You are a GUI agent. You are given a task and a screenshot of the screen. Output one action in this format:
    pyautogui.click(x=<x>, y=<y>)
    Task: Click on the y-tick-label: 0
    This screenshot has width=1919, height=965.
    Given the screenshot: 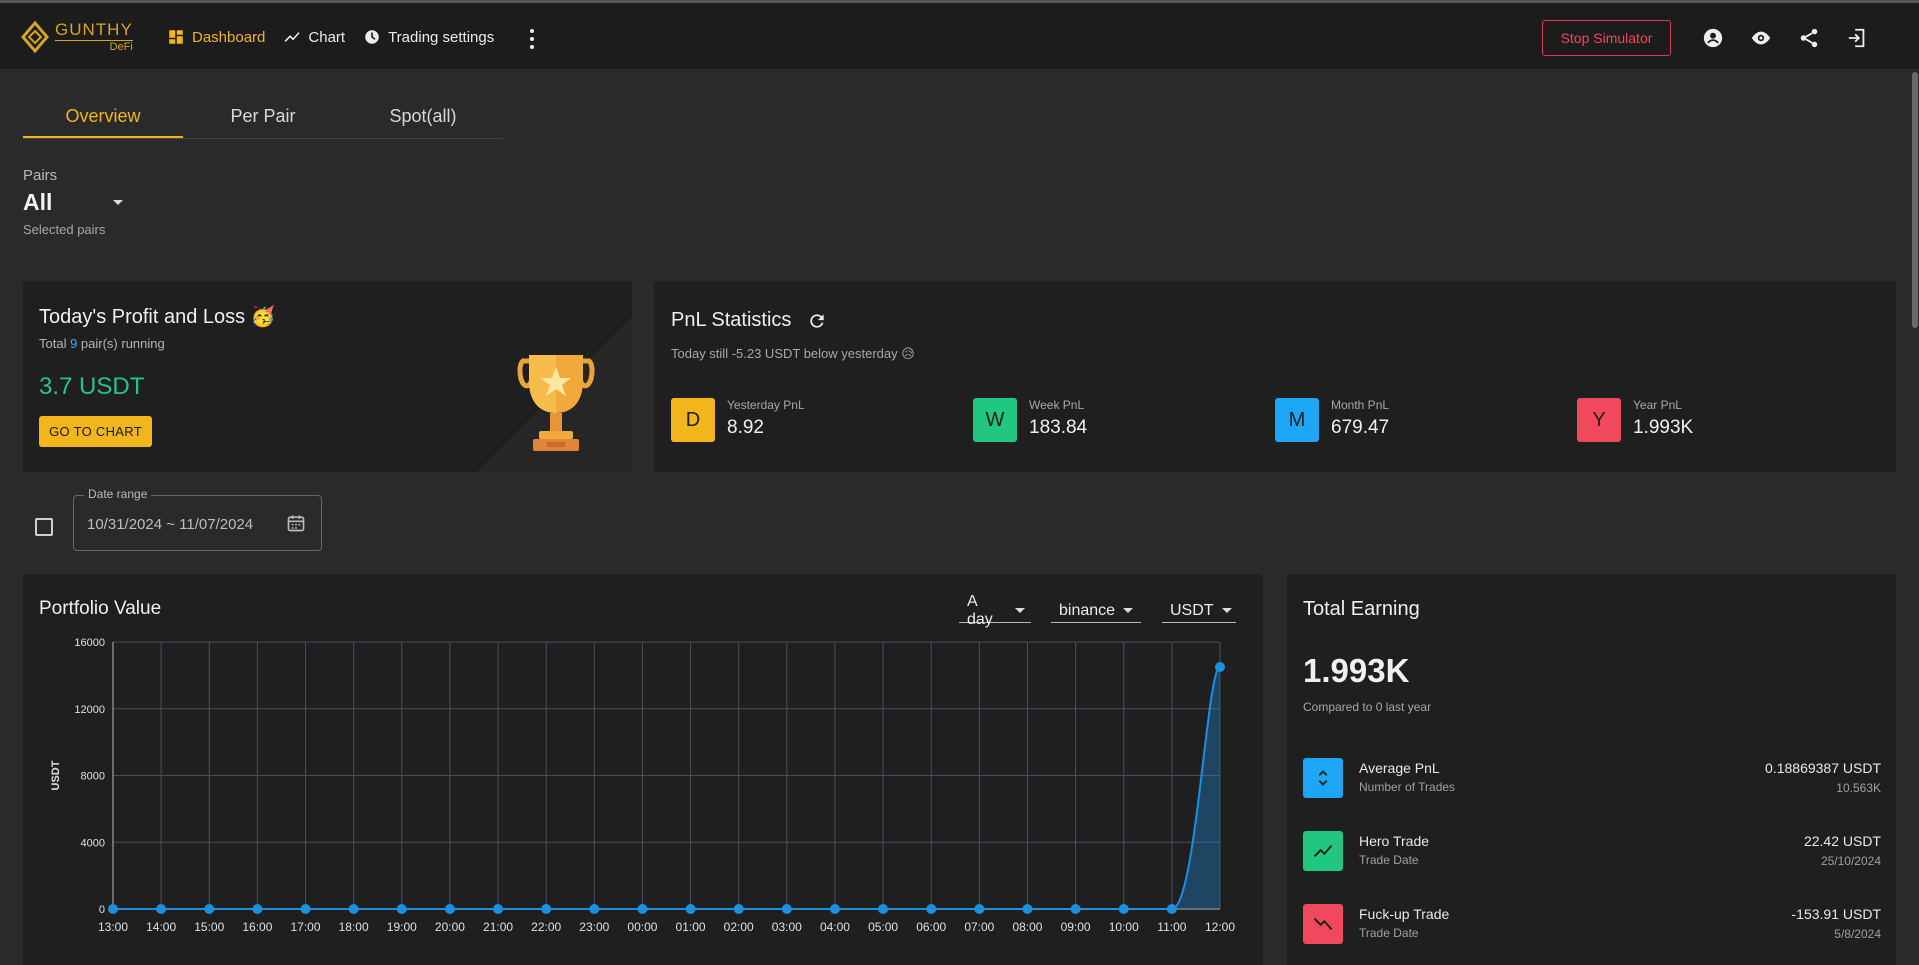 What is the action you would take?
    pyautogui.click(x=102, y=910)
    